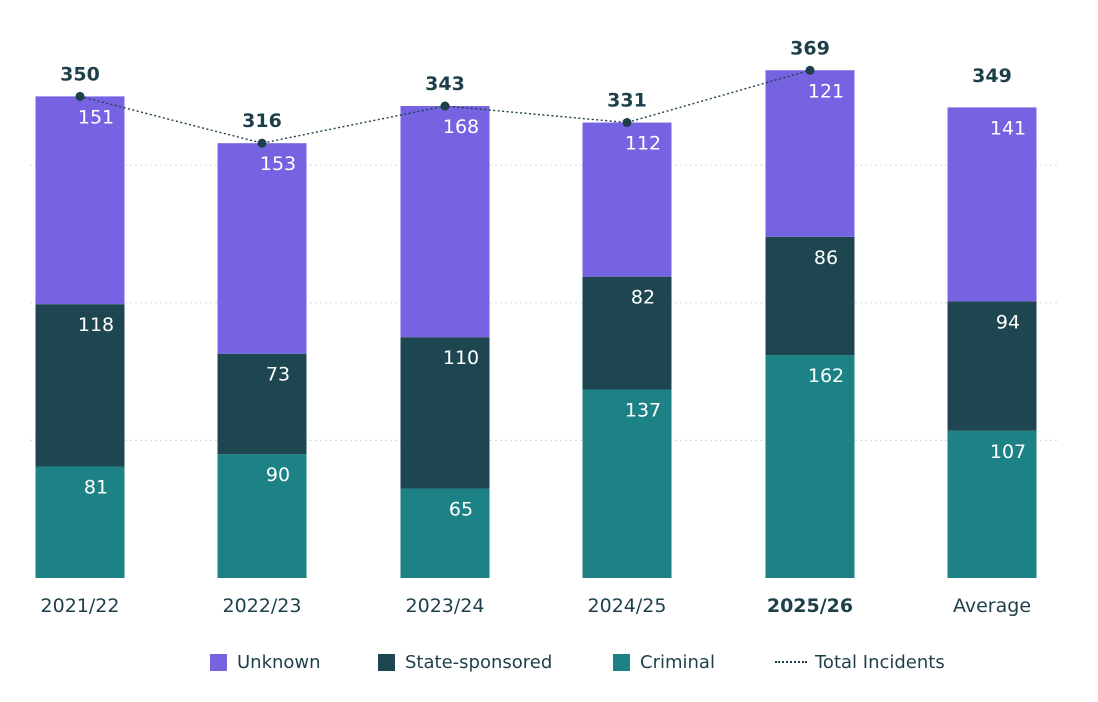 This screenshot has width=1098, height=702. I want to click on bar-value-label: 107, so click(1008, 452).